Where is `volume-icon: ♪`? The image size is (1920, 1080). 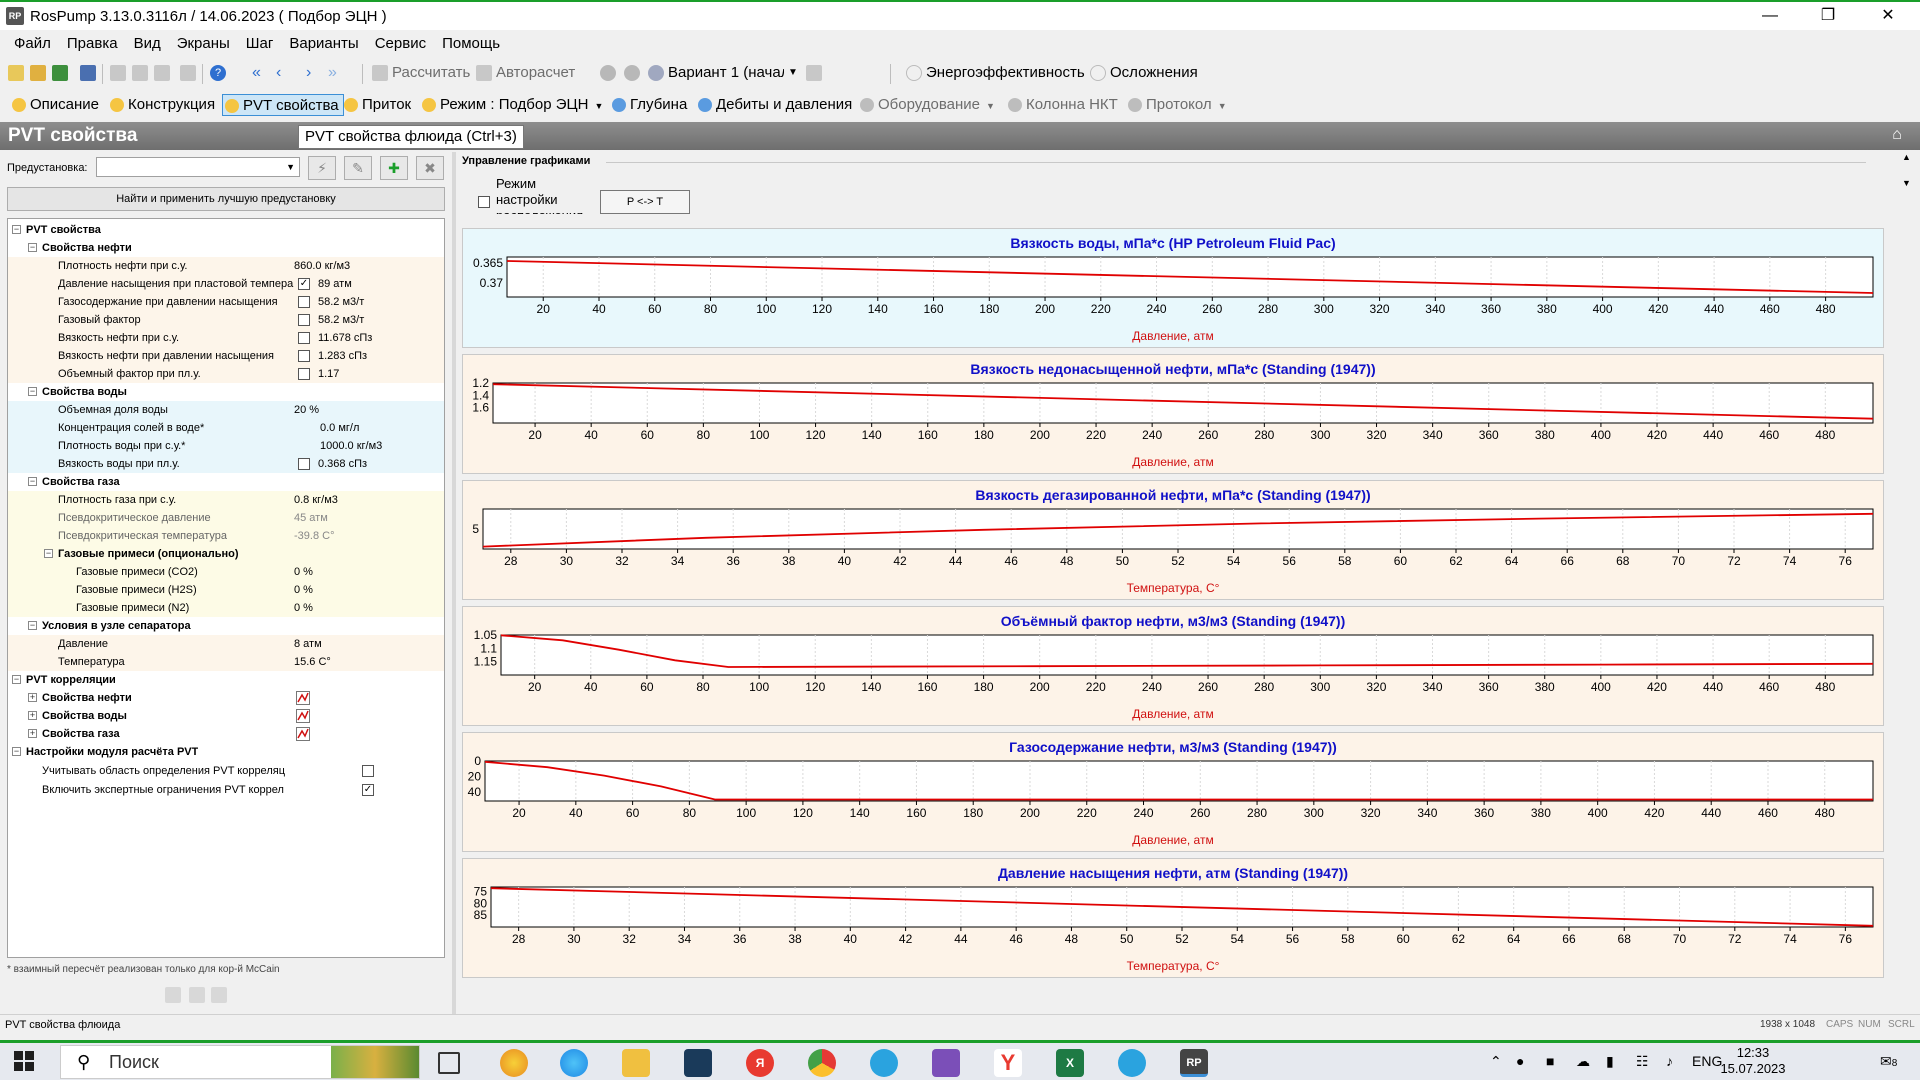 volume-icon: ♪ is located at coordinates (1669, 1061).